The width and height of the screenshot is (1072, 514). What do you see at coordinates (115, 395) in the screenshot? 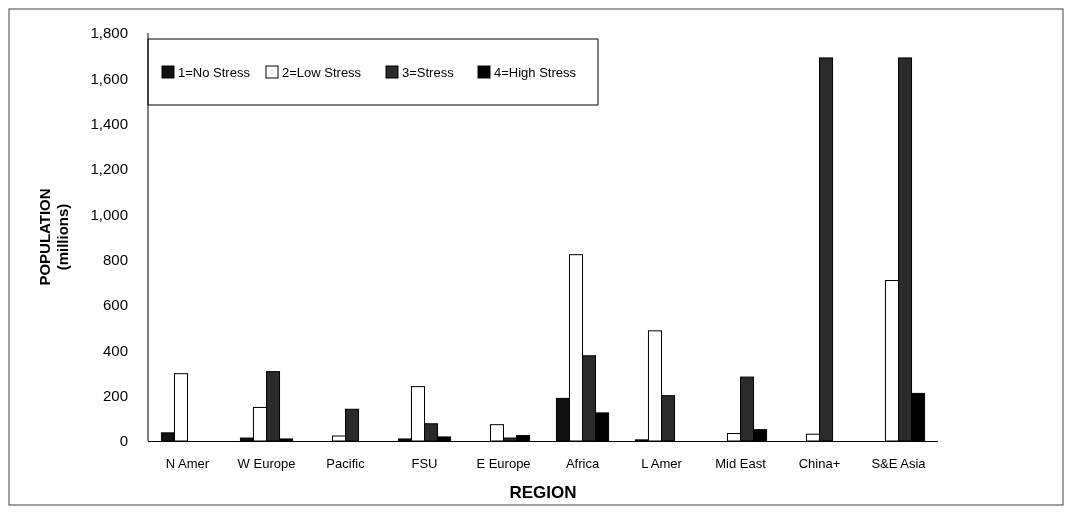
I see `y-tick-label: 200` at bounding box center [115, 395].